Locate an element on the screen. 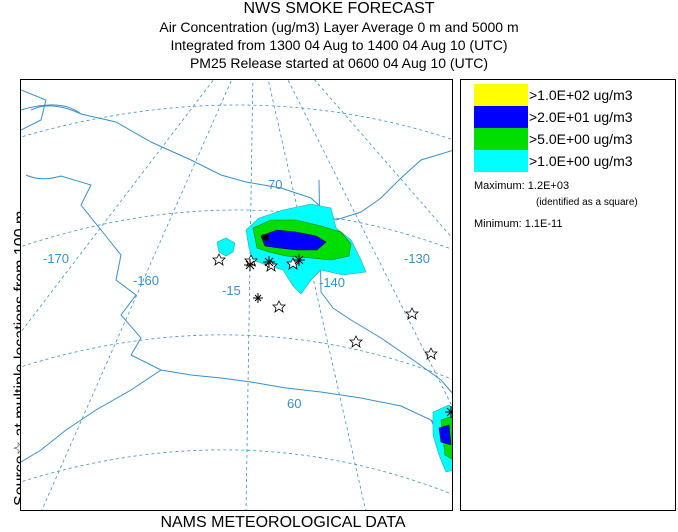 Image resolution: width=678 pixels, height=532 pixels. maximum-square is located at coordinates (265, 237).